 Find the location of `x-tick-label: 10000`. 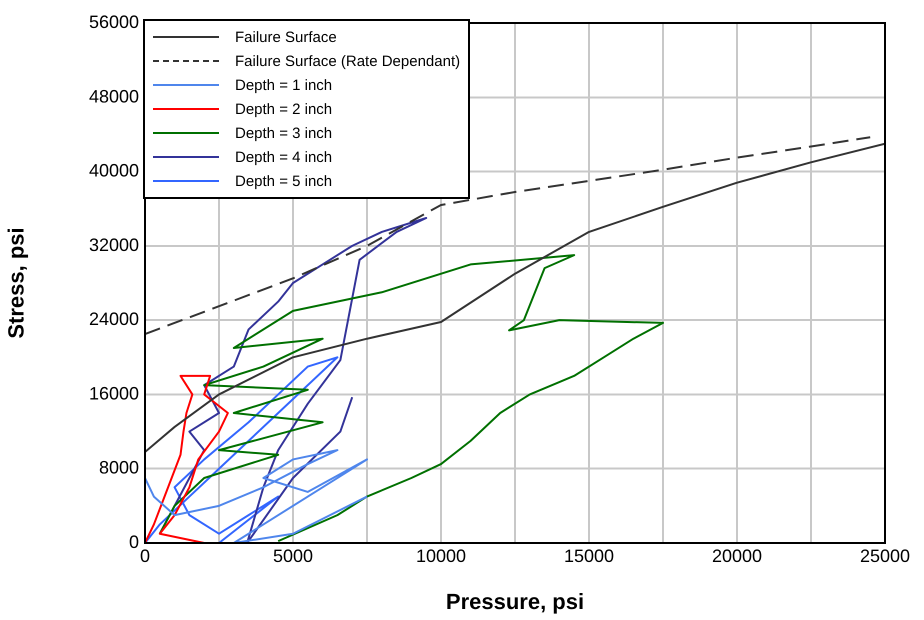

x-tick-label: 10000 is located at coordinates (441, 556).